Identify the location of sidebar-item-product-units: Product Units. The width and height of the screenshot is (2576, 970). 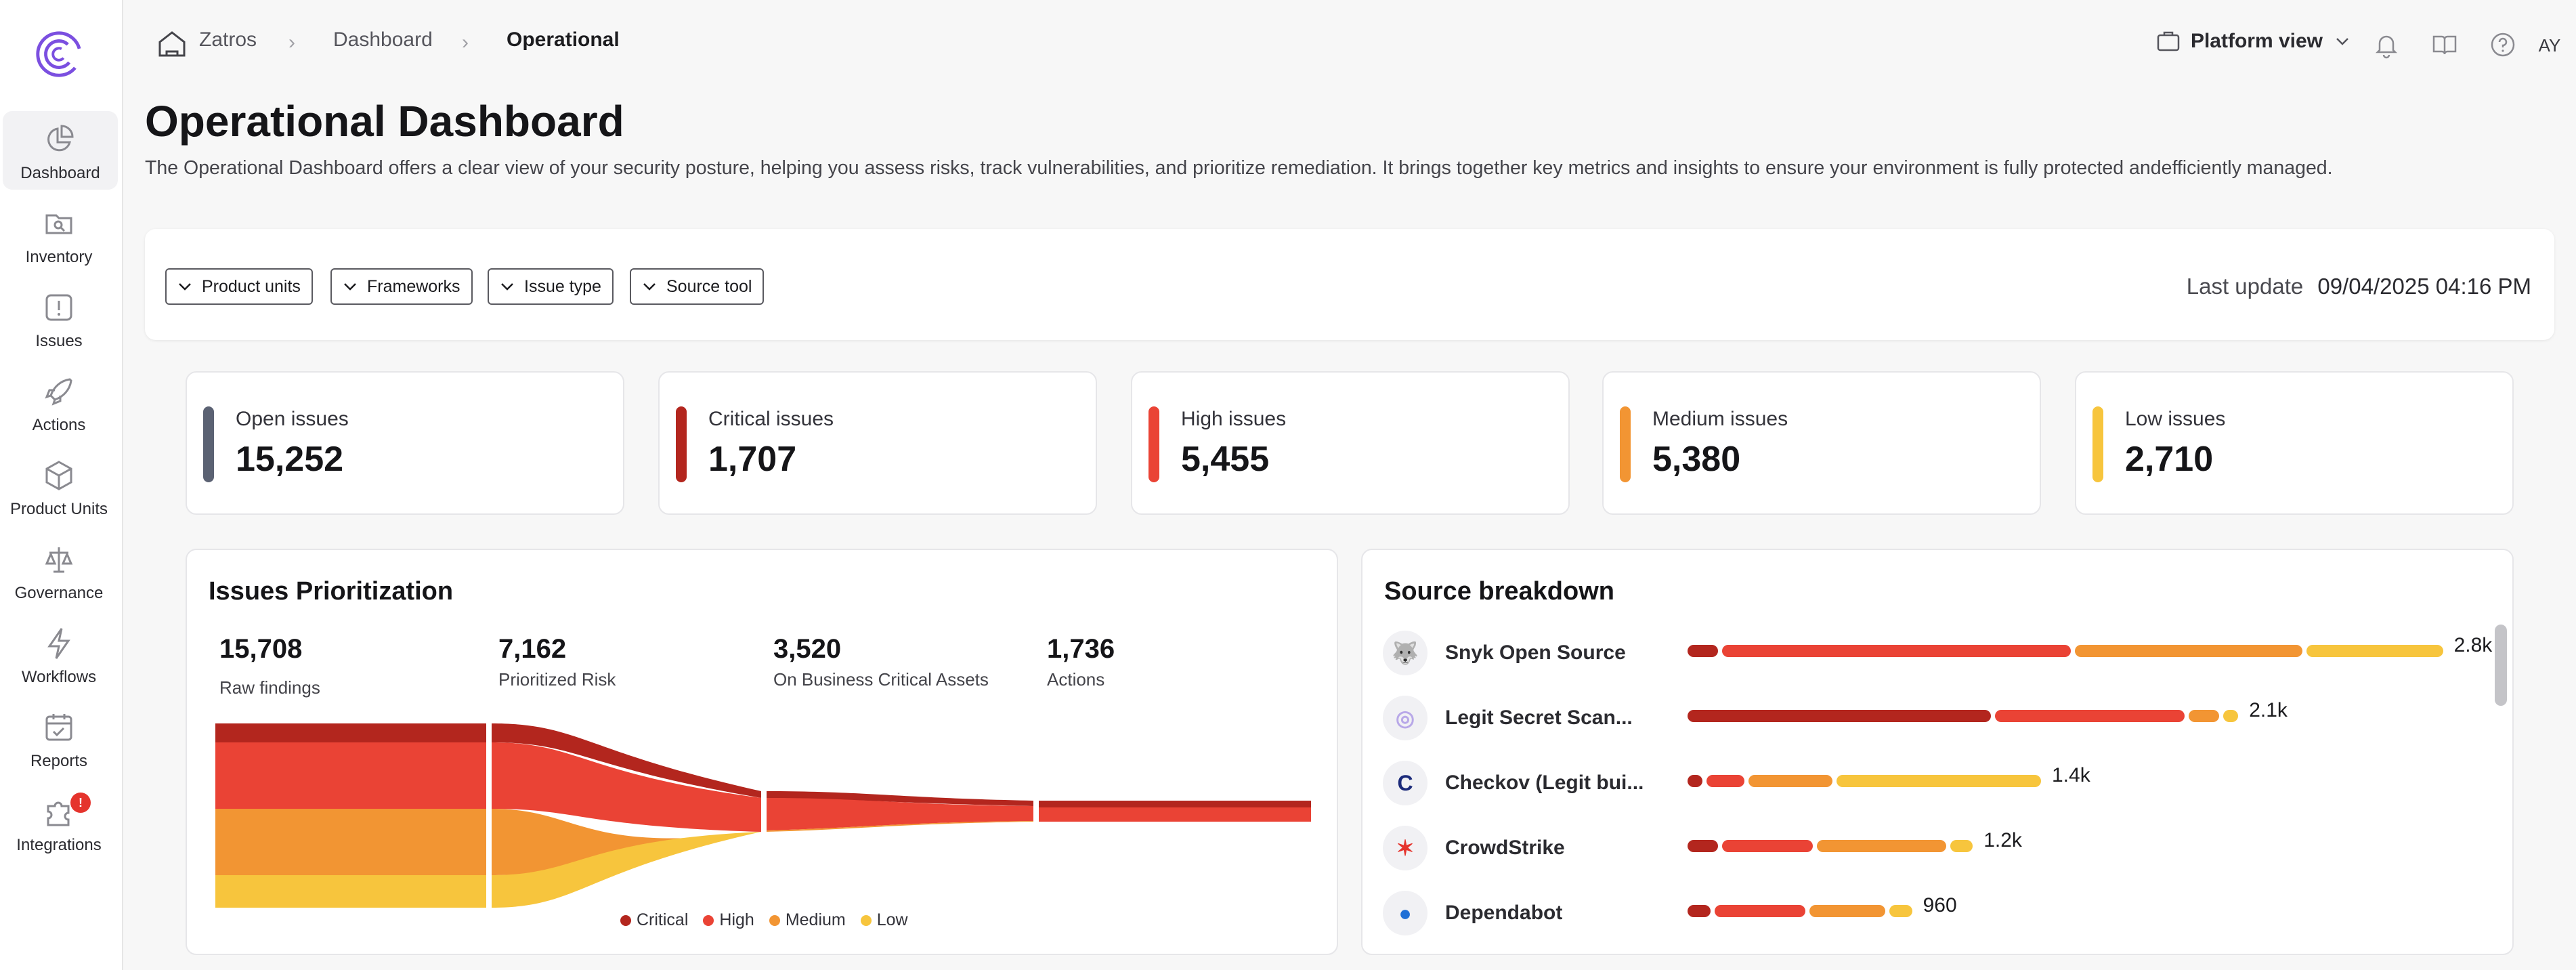
(59, 487).